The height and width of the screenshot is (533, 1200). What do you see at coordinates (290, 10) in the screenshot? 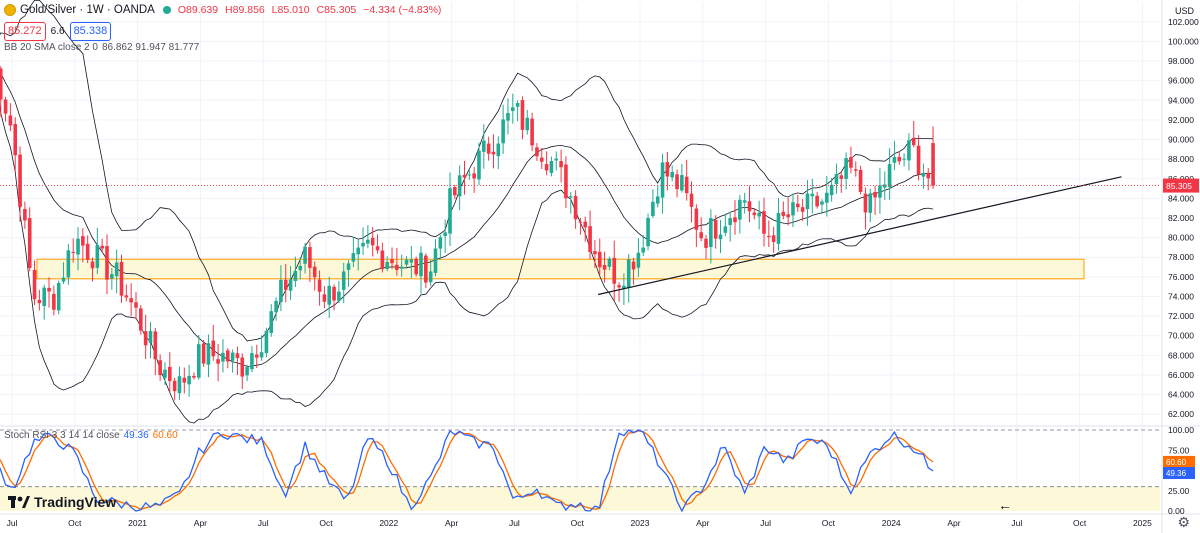
I see `low-value: L85.010` at bounding box center [290, 10].